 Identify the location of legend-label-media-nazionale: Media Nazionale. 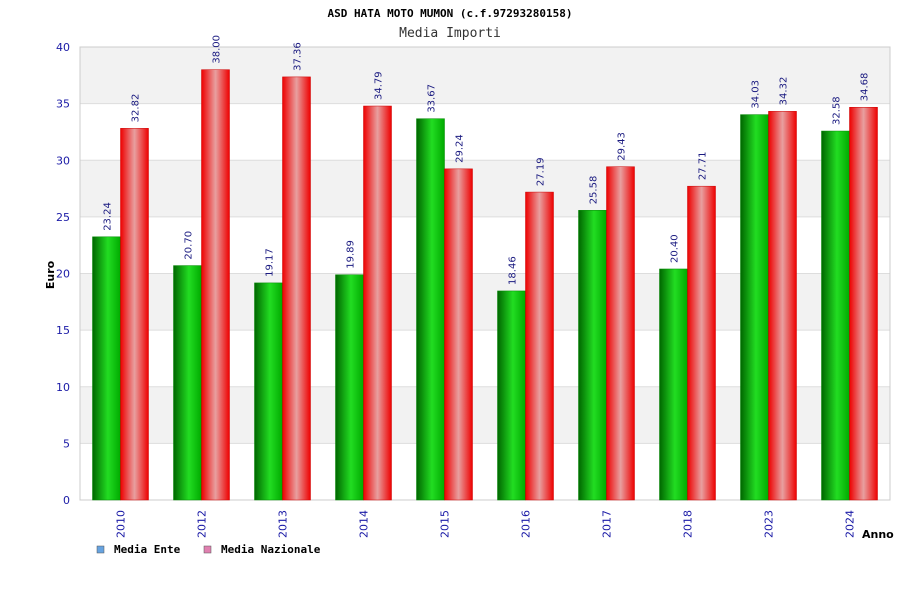
(271, 549).